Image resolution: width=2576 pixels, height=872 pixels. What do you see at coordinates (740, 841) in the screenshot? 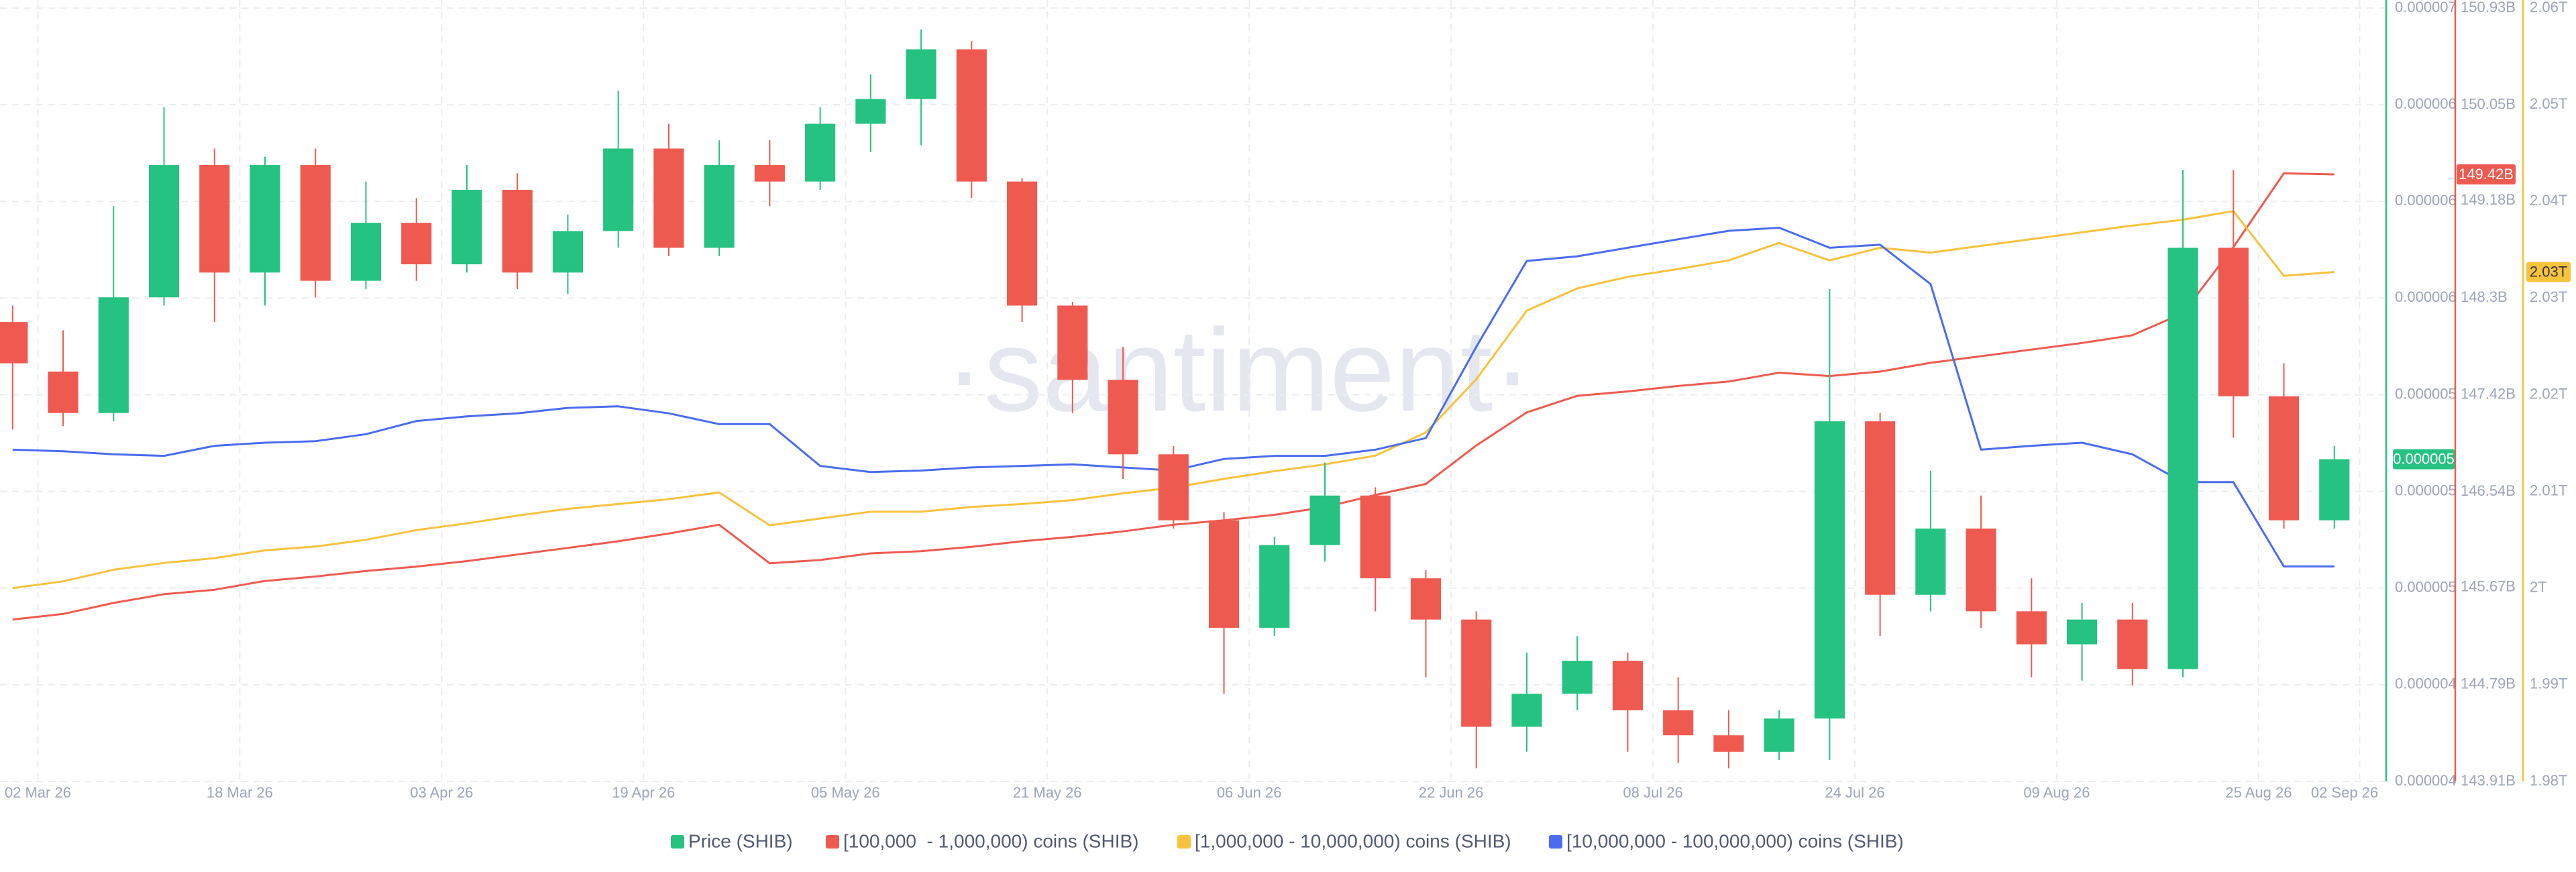
I see `legend-label: Price (SHIB)` at bounding box center [740, 841].